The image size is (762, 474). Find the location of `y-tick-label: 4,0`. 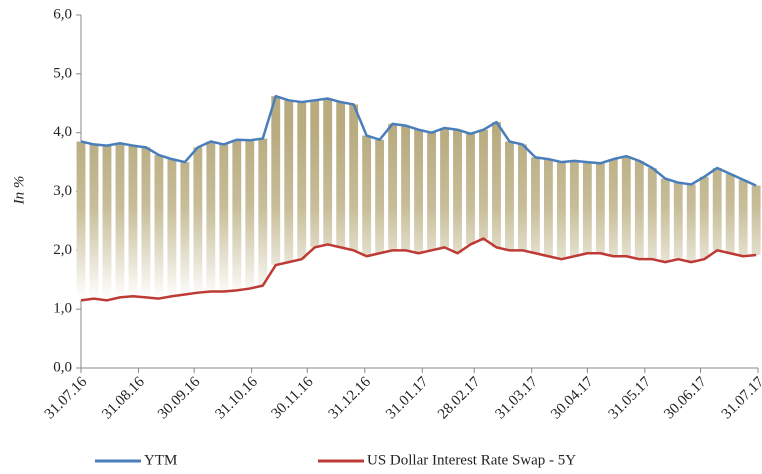

y-tick-label: 4,0 is located at coordinates (62, 132).